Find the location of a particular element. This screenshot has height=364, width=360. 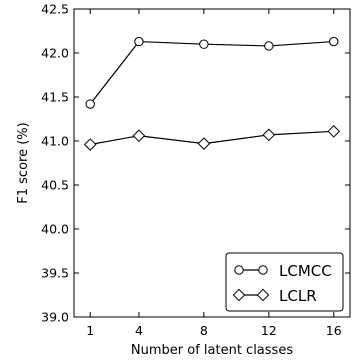

legend-box is located at coordinates (284, 282).